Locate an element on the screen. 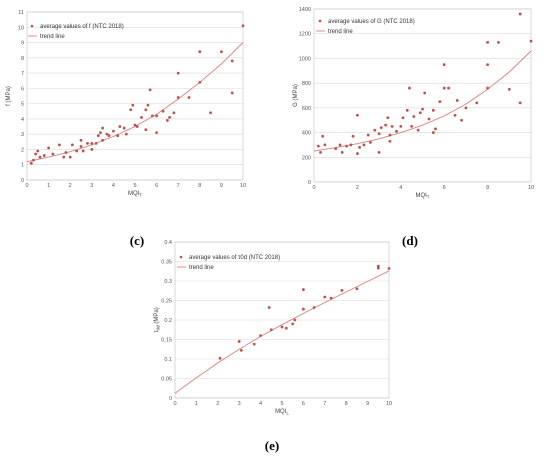 The image size is (550, 458). panel-c-y-tick-label: 4 is located at coordinates (22, 120).